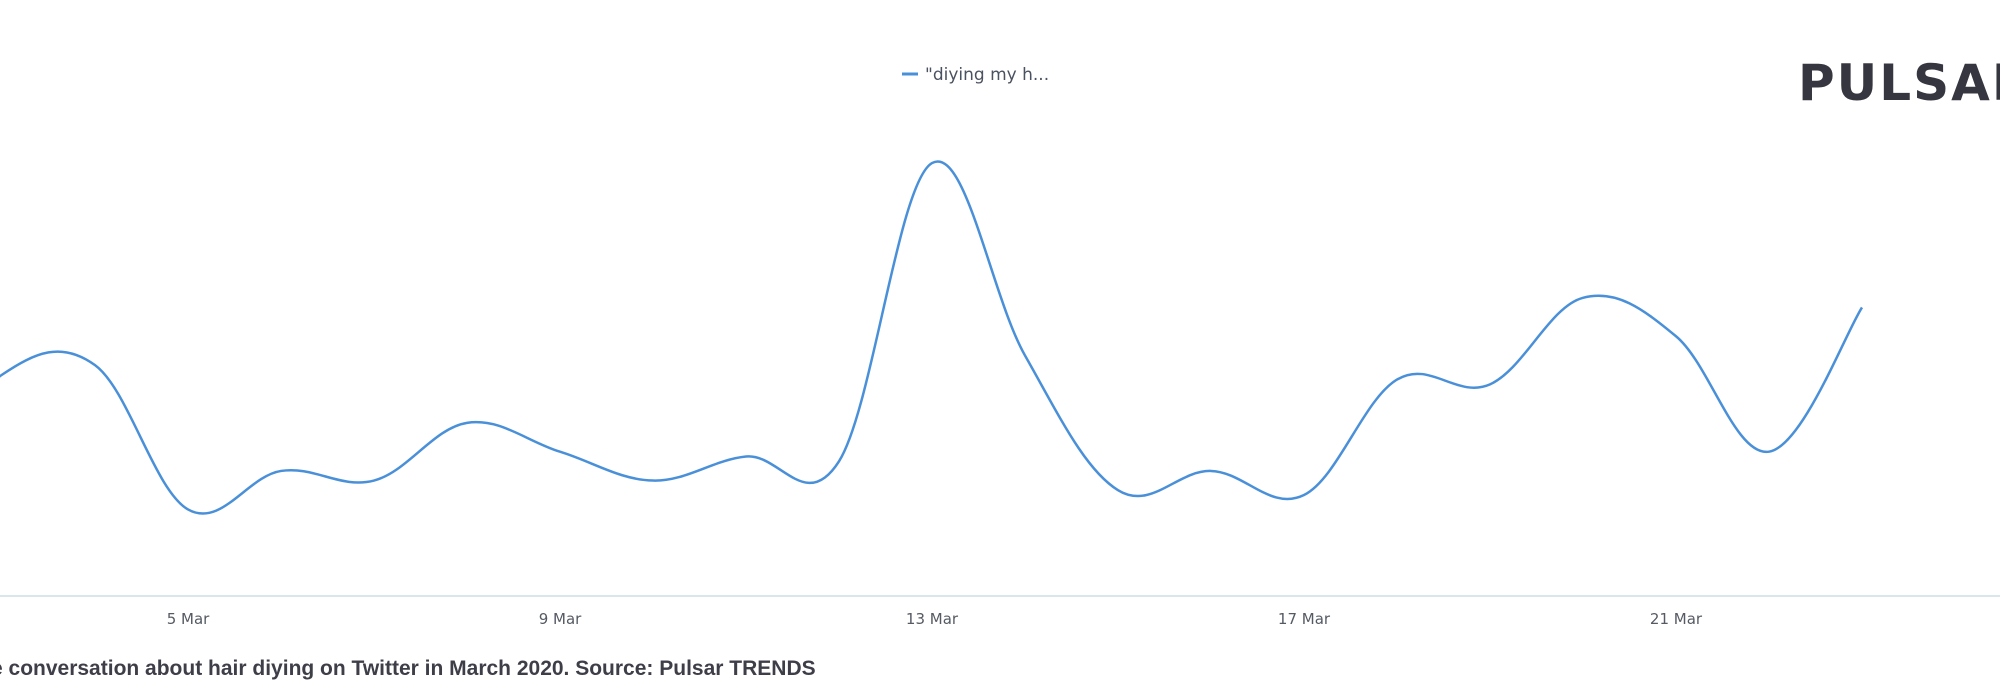 The height and width of the screenshot is (684, 2000). What do you see at coordinates (560, 619) in the screenshot?
I see `x-tick-label: 9 Mar` at bounding box center [560, 619].